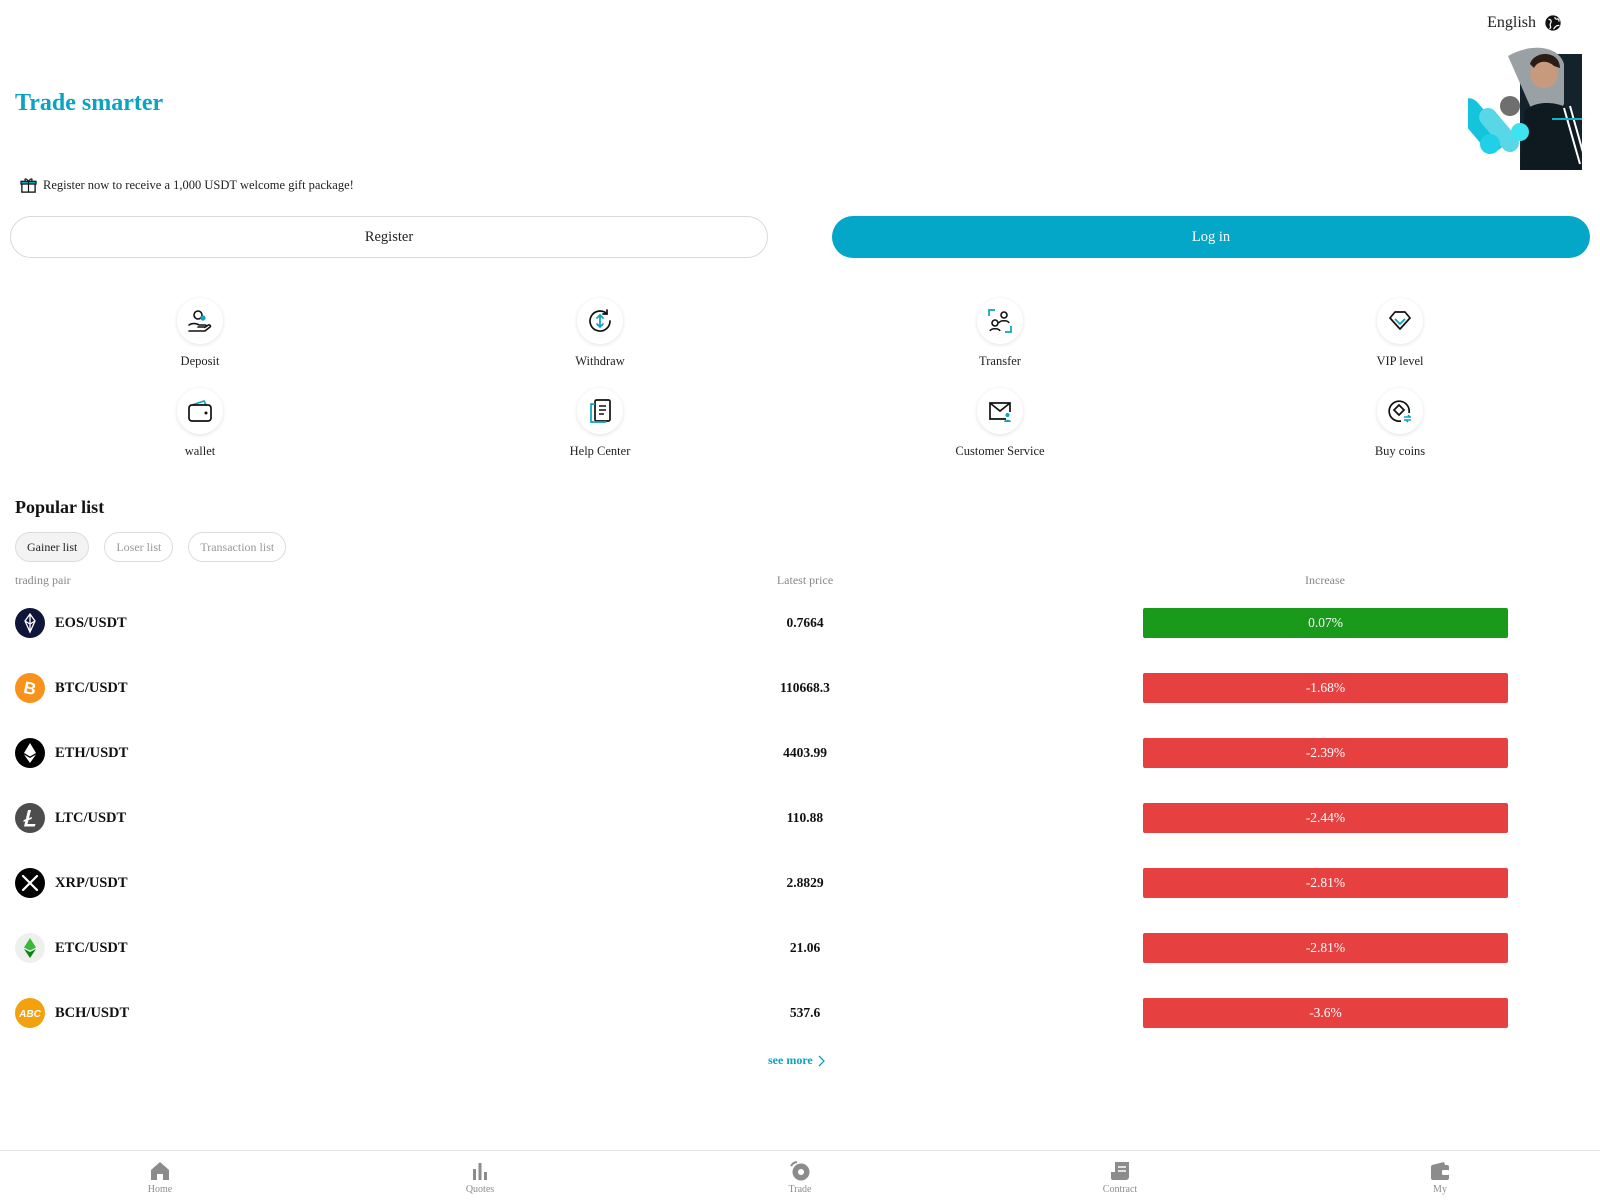 Image resolution: width=1600 pixels, height=1200 pixels. Describe the element at coordinates (800, 1189) in the screenshot. I see `tab-label: Trade` at that location.